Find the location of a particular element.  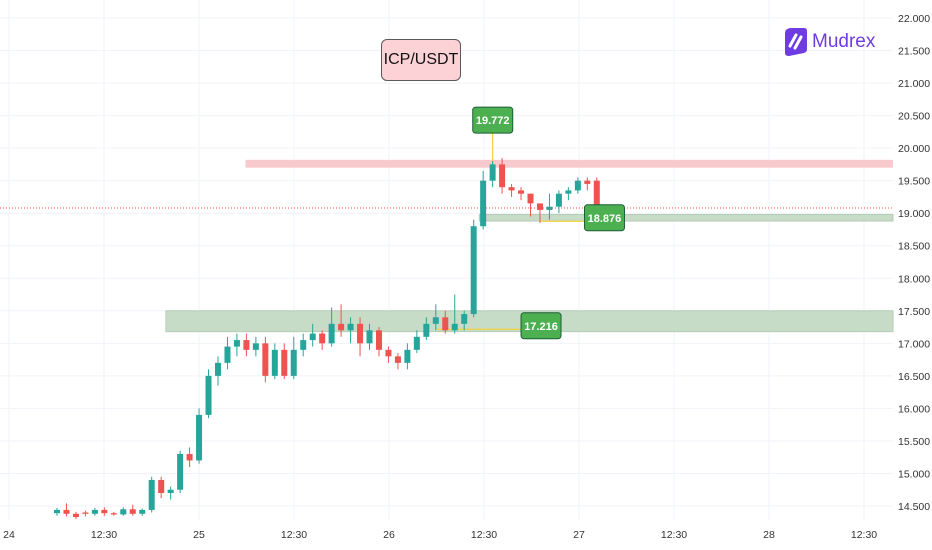

x-tick-label: 27 is located at coordinates (579, 535).